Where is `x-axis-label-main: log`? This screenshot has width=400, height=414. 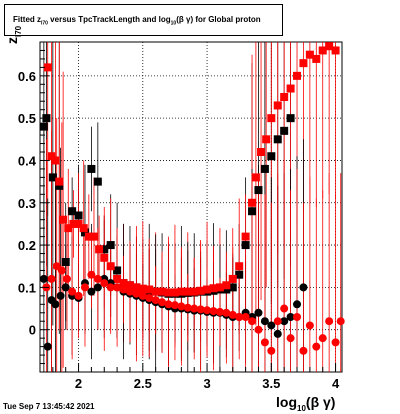
x-axis-label-main: log is located at coordinates (286, 402).